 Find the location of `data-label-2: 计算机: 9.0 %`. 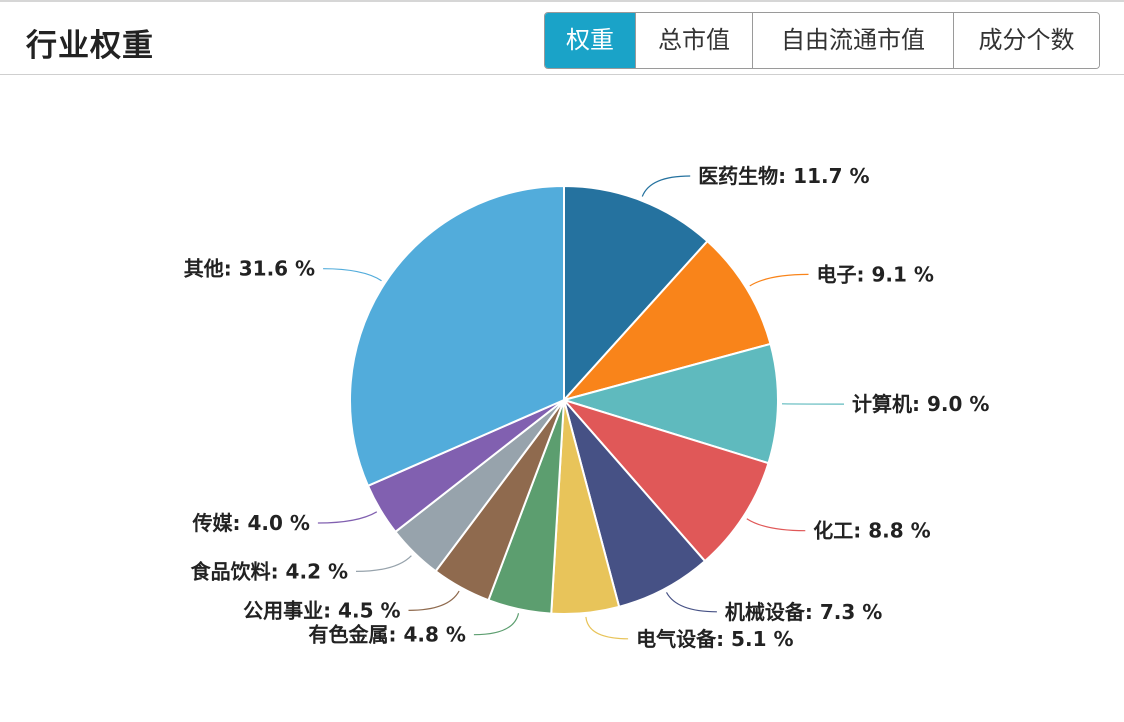

data-label-2: 计算机: 9.0 % is located at coordinates (920, 404).